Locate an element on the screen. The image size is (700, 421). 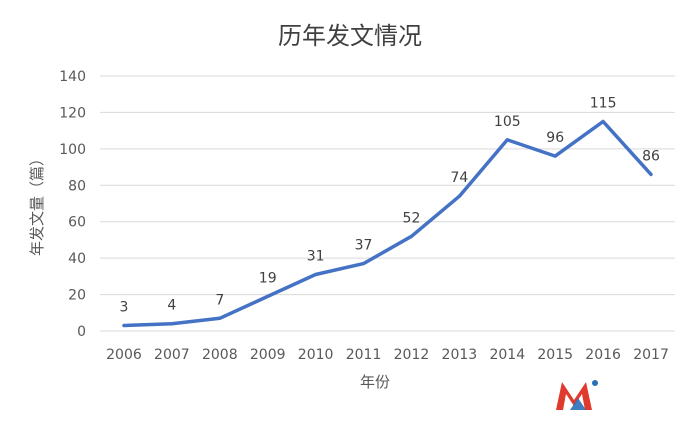
x-tick-label: 2007 is located at coordinates (172, 355).